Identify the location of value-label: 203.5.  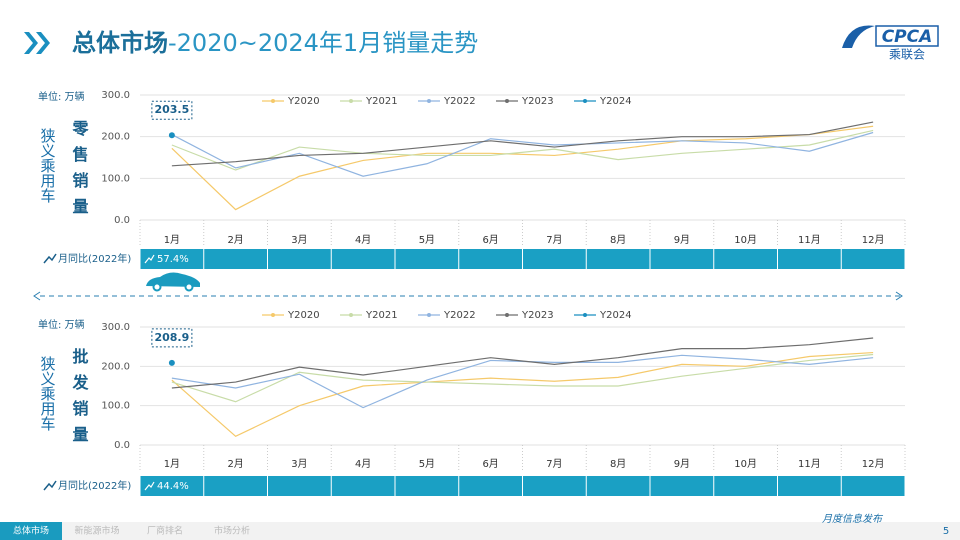
(171, 109).